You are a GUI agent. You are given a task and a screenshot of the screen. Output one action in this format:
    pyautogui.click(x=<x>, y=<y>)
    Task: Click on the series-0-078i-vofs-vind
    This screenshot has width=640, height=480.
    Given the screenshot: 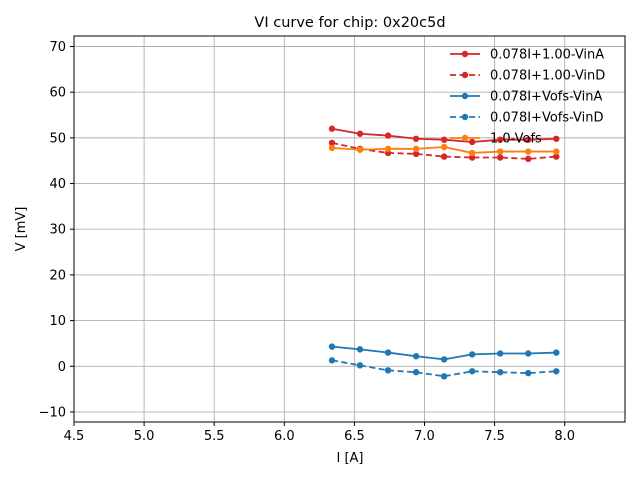 What is the action you would take?
    pyautogui.click(x=444, y=368)
    